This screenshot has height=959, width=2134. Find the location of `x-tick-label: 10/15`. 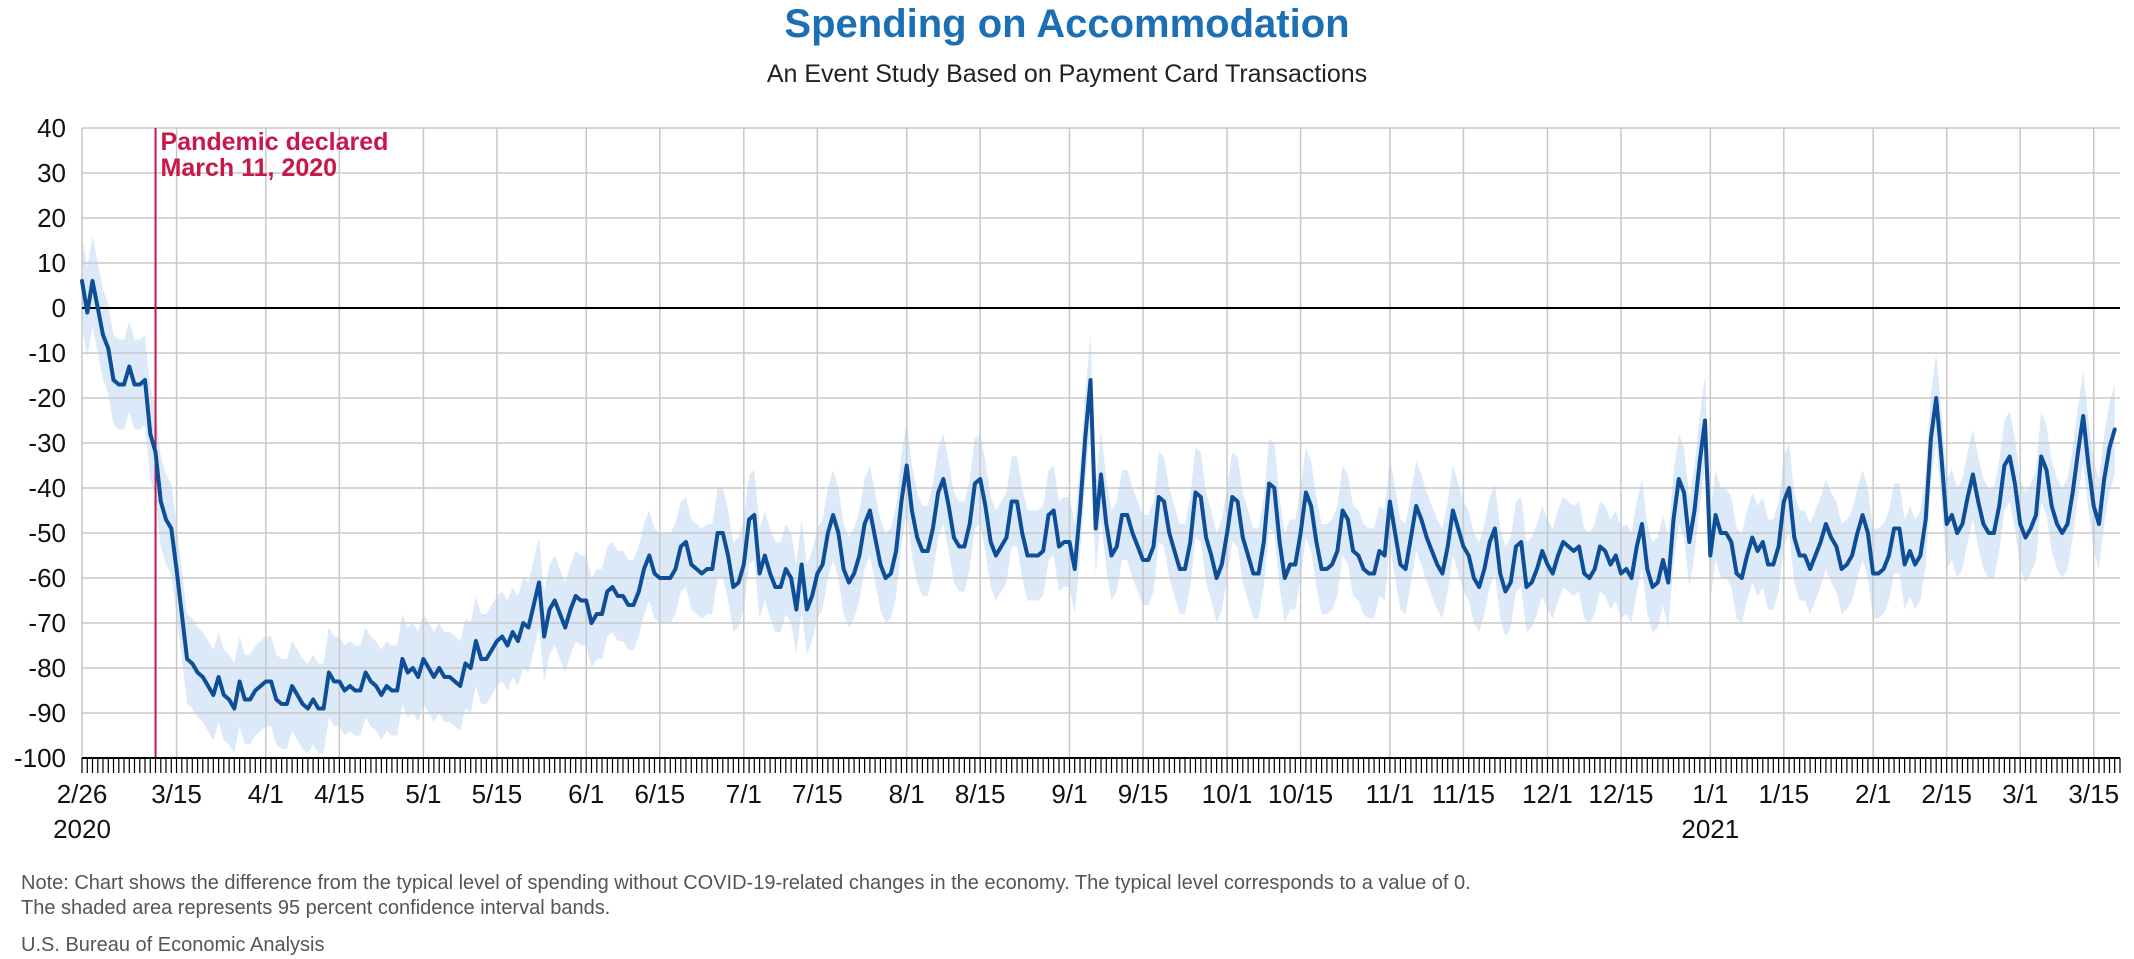

x-tick-label: 10/15 is located at coordinates (1300, 794).